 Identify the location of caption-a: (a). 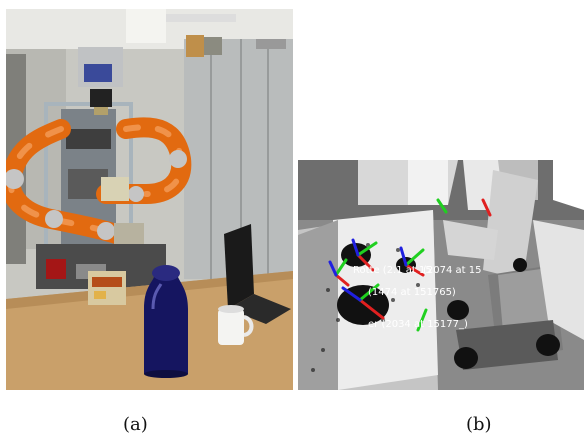
(135, 424).